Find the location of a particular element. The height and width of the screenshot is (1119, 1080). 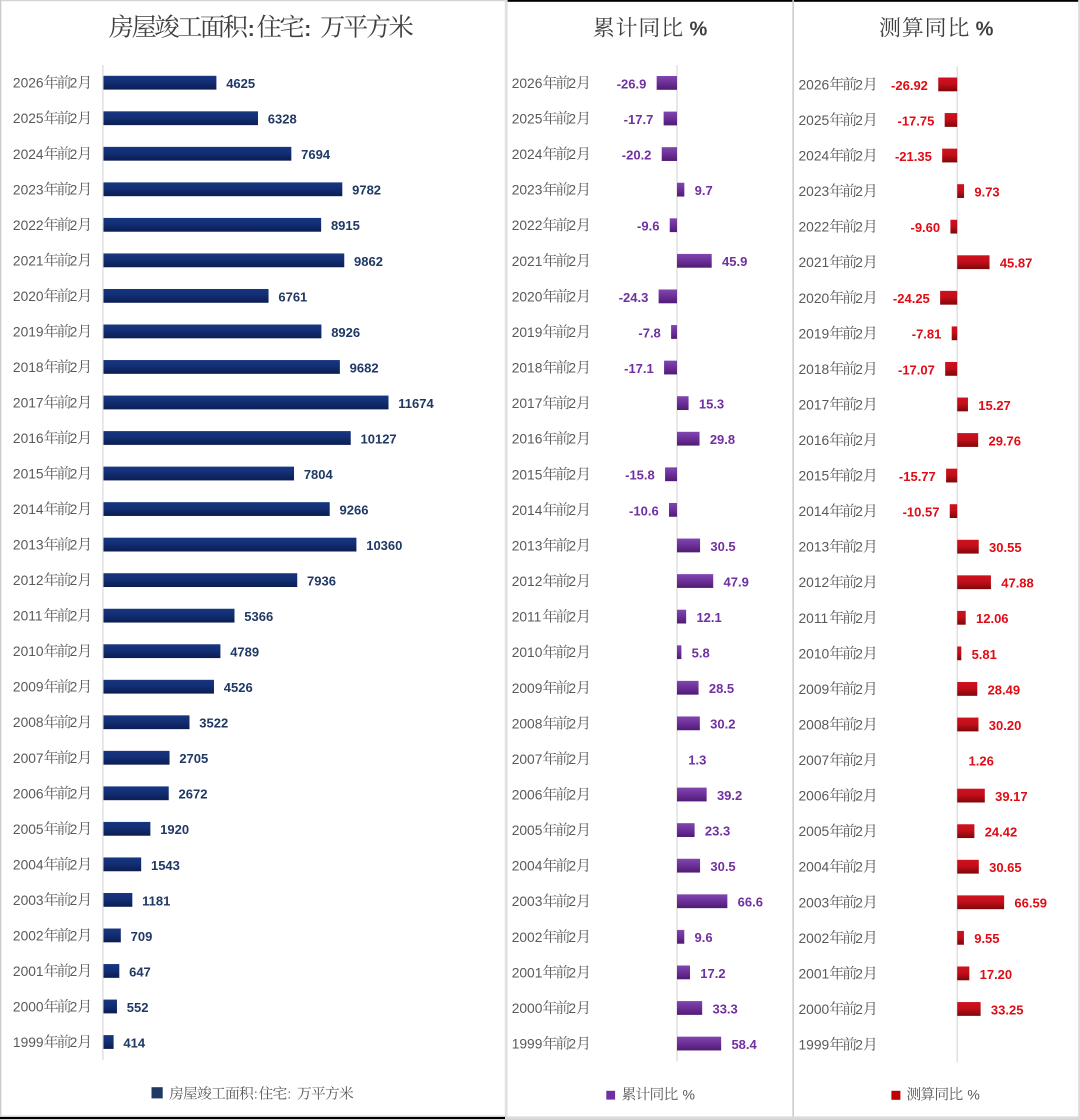

svg-text: 11674 is located at coordinates (416, 403).